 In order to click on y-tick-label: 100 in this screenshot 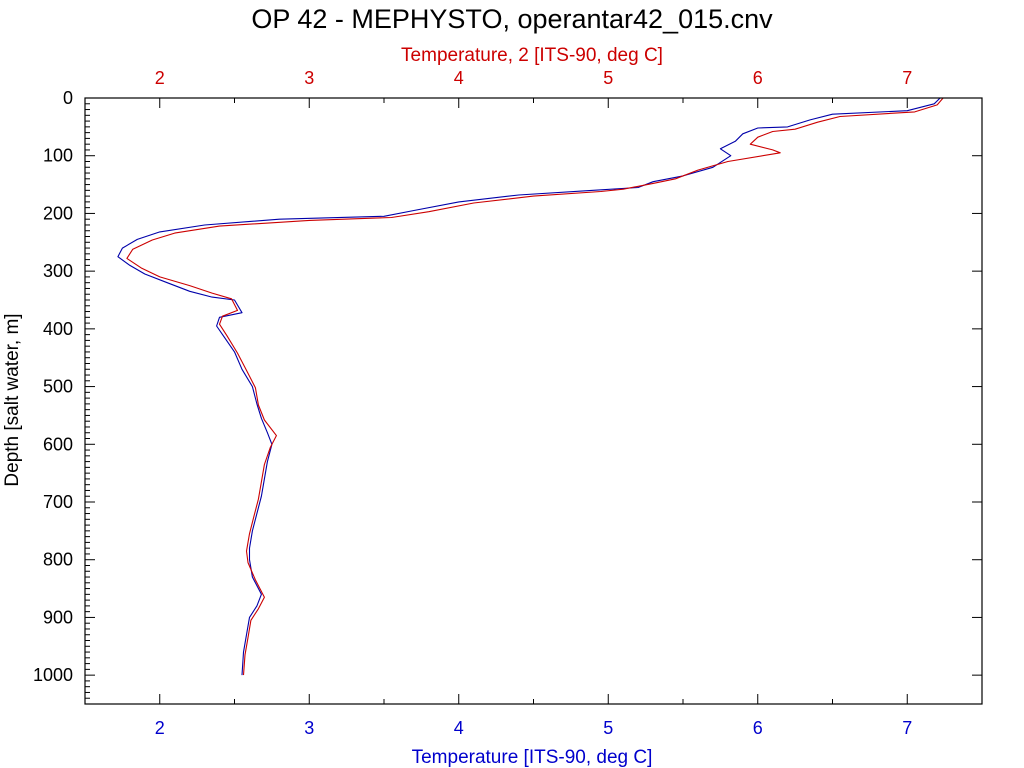, I will do `click(58, 156)`.